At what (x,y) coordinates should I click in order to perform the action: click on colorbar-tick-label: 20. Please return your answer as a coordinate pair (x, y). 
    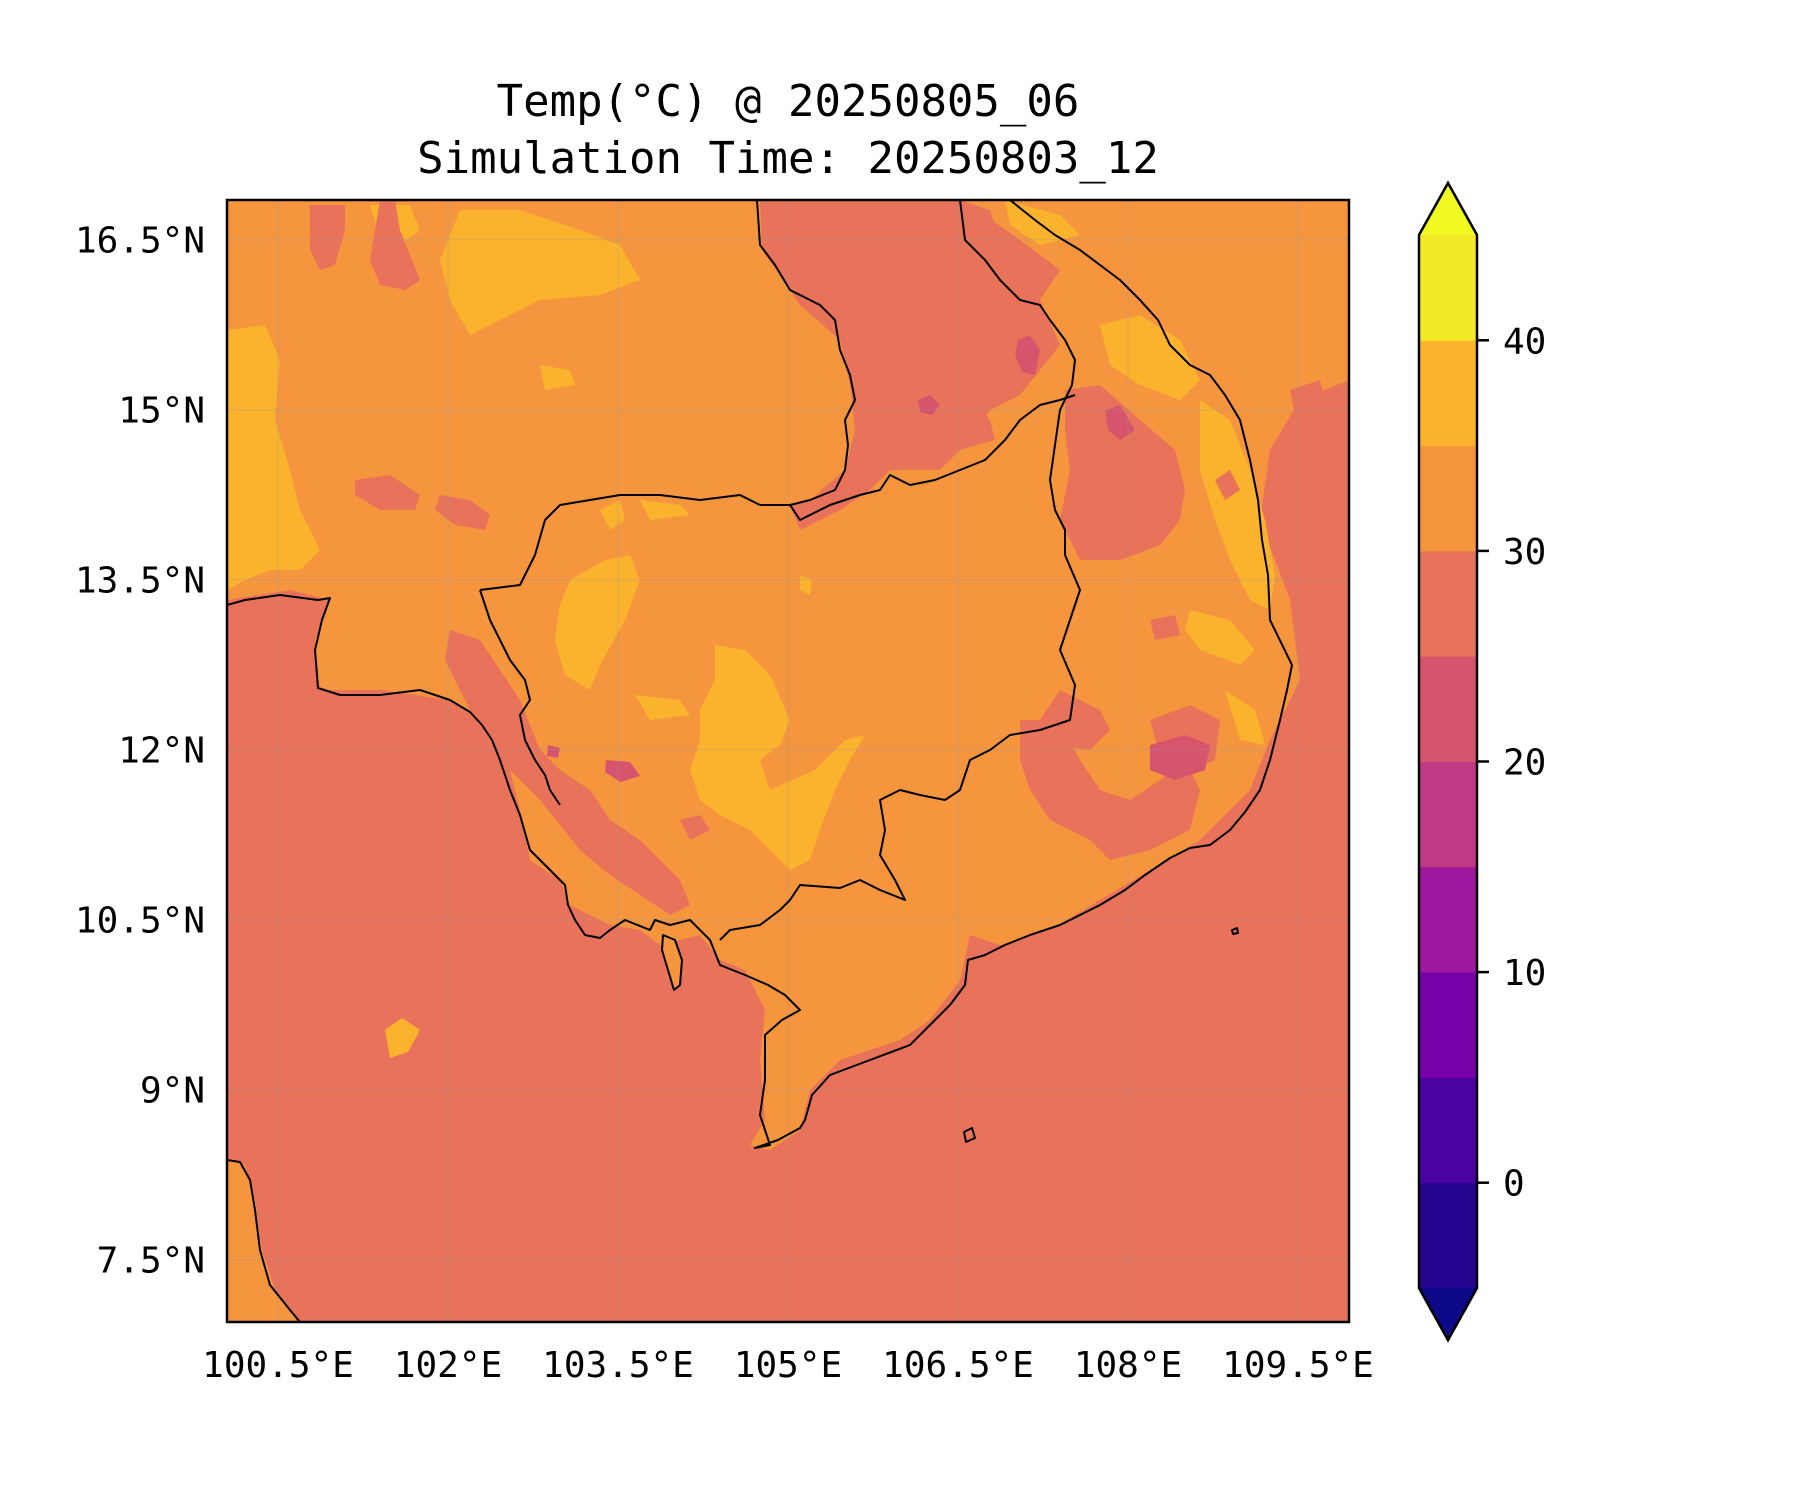
    Looking at the image, I should click on (1524, 763).